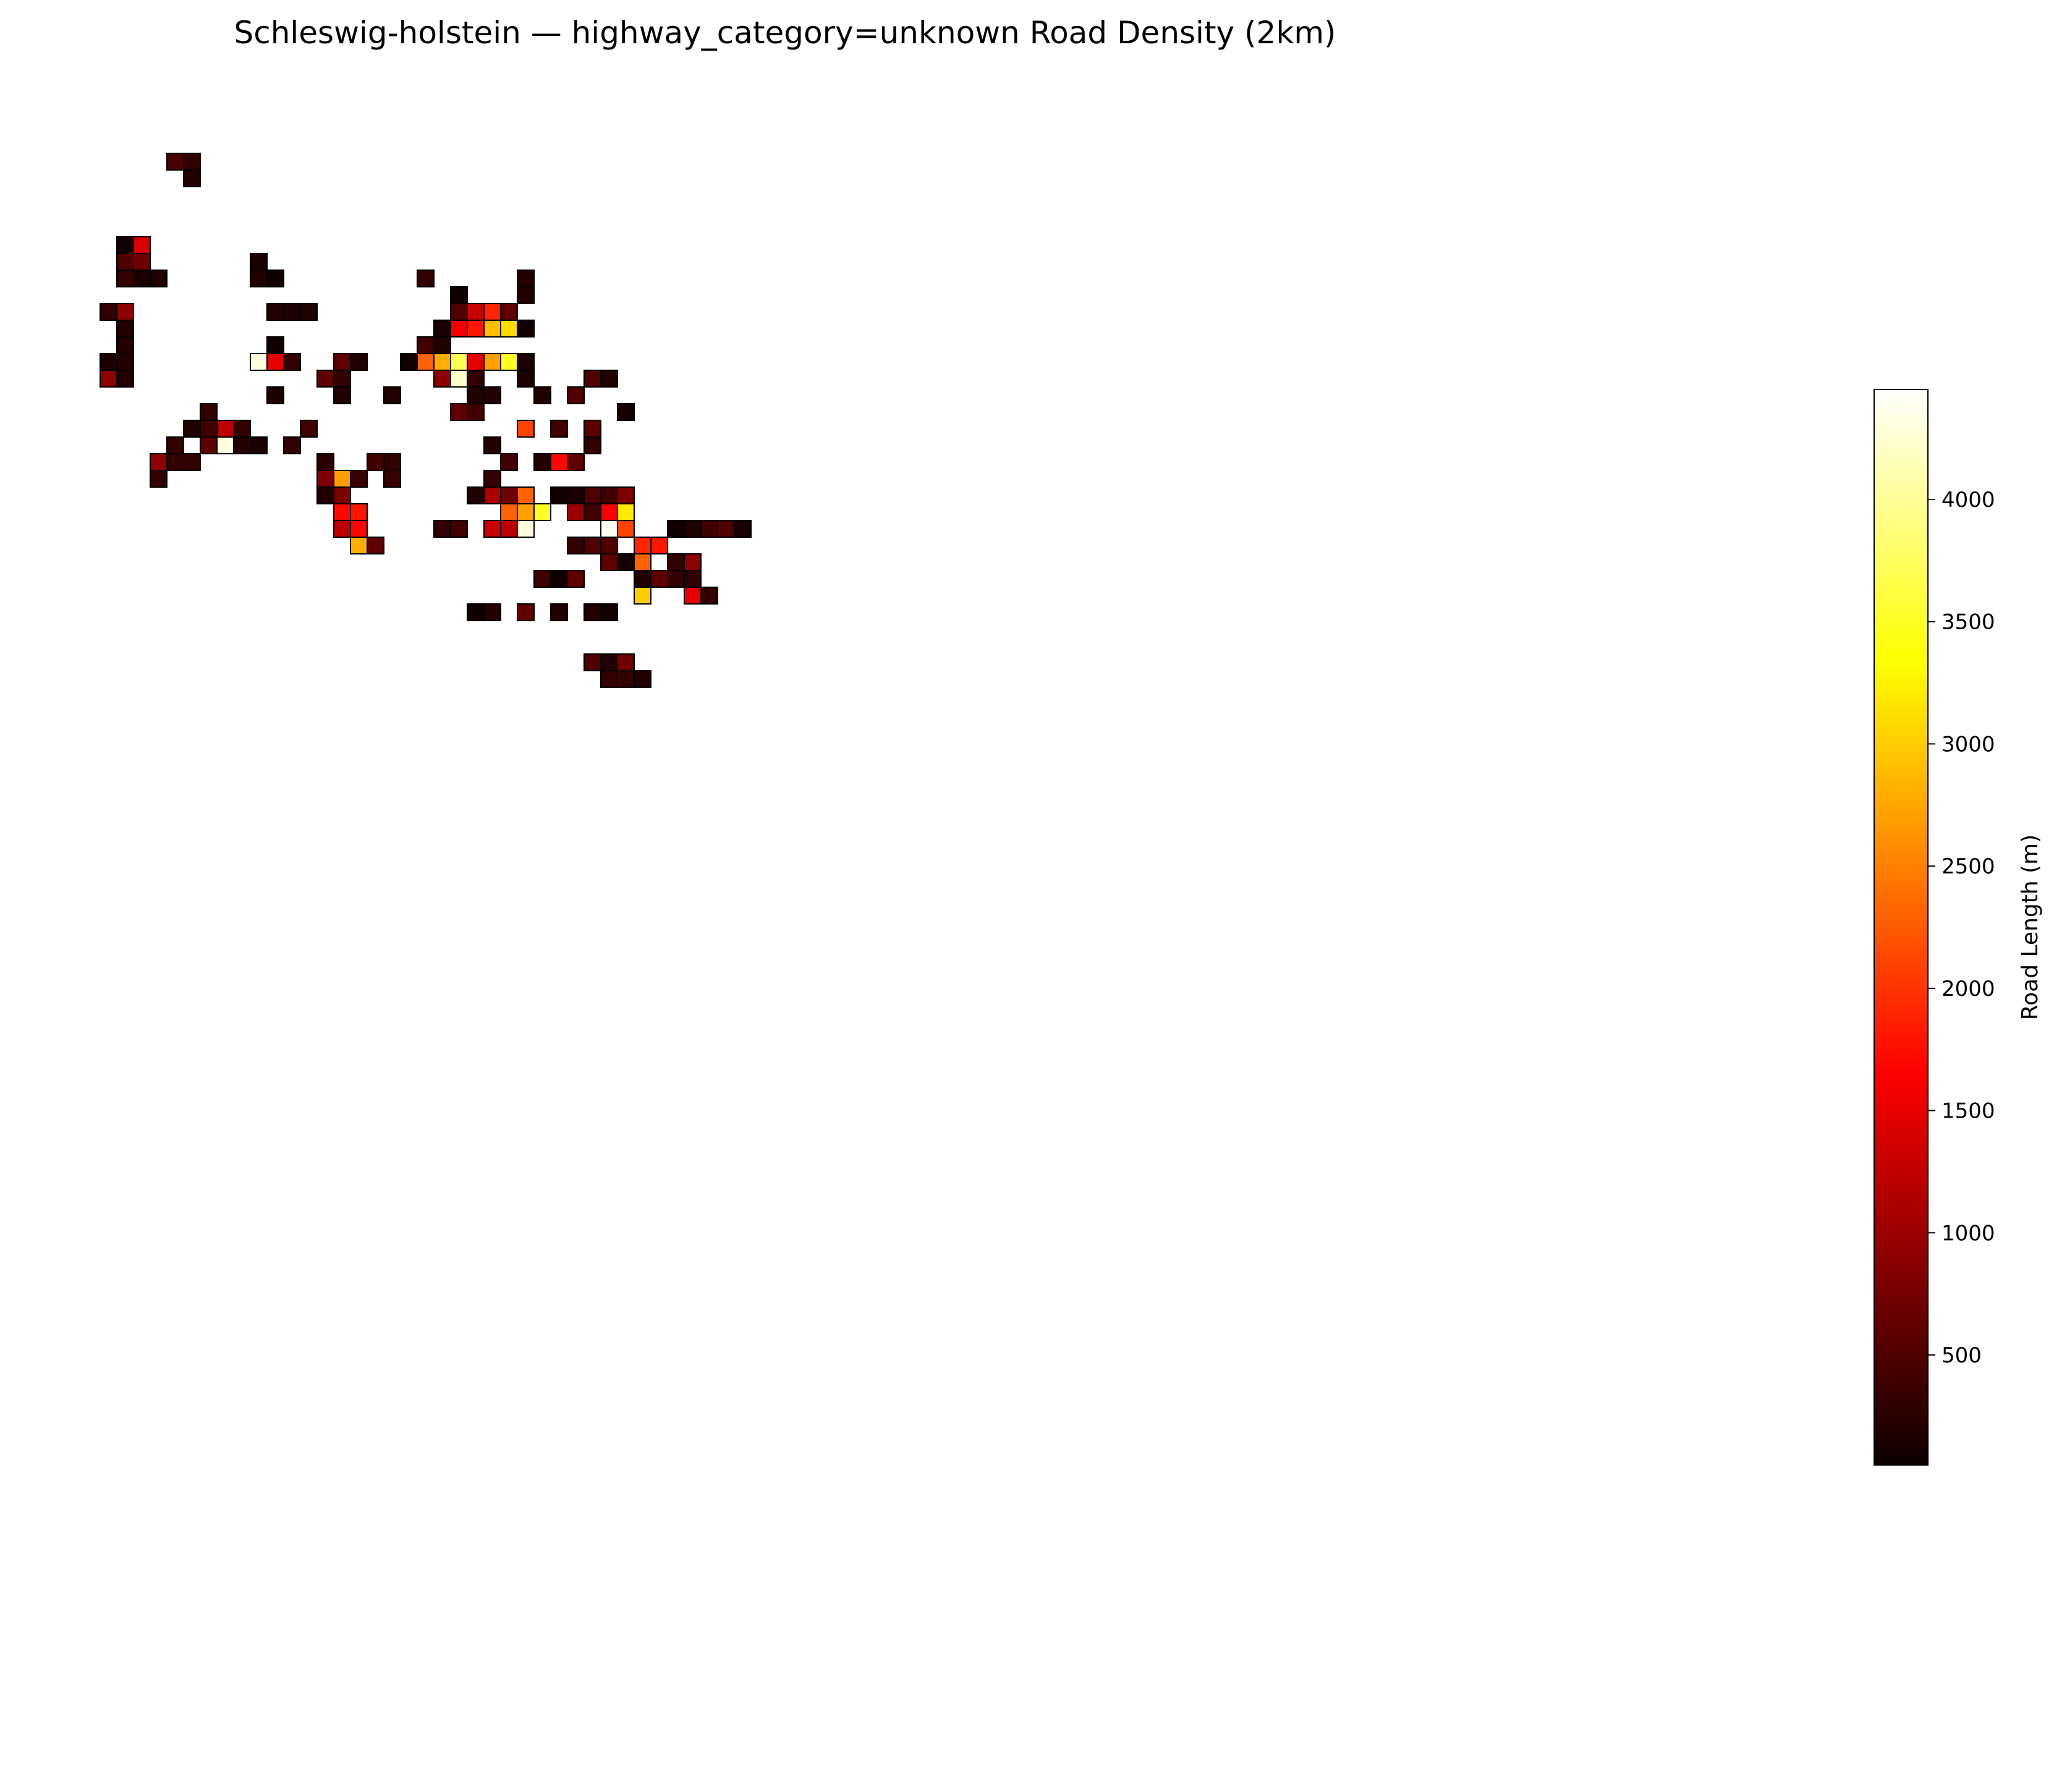 This screenshot has width=2054, height=1792. What do you see at coordinates (1968, 866) in the screenshot?
I see `colorbar-tick-label: 2500` at bounding box center [1968, 866].